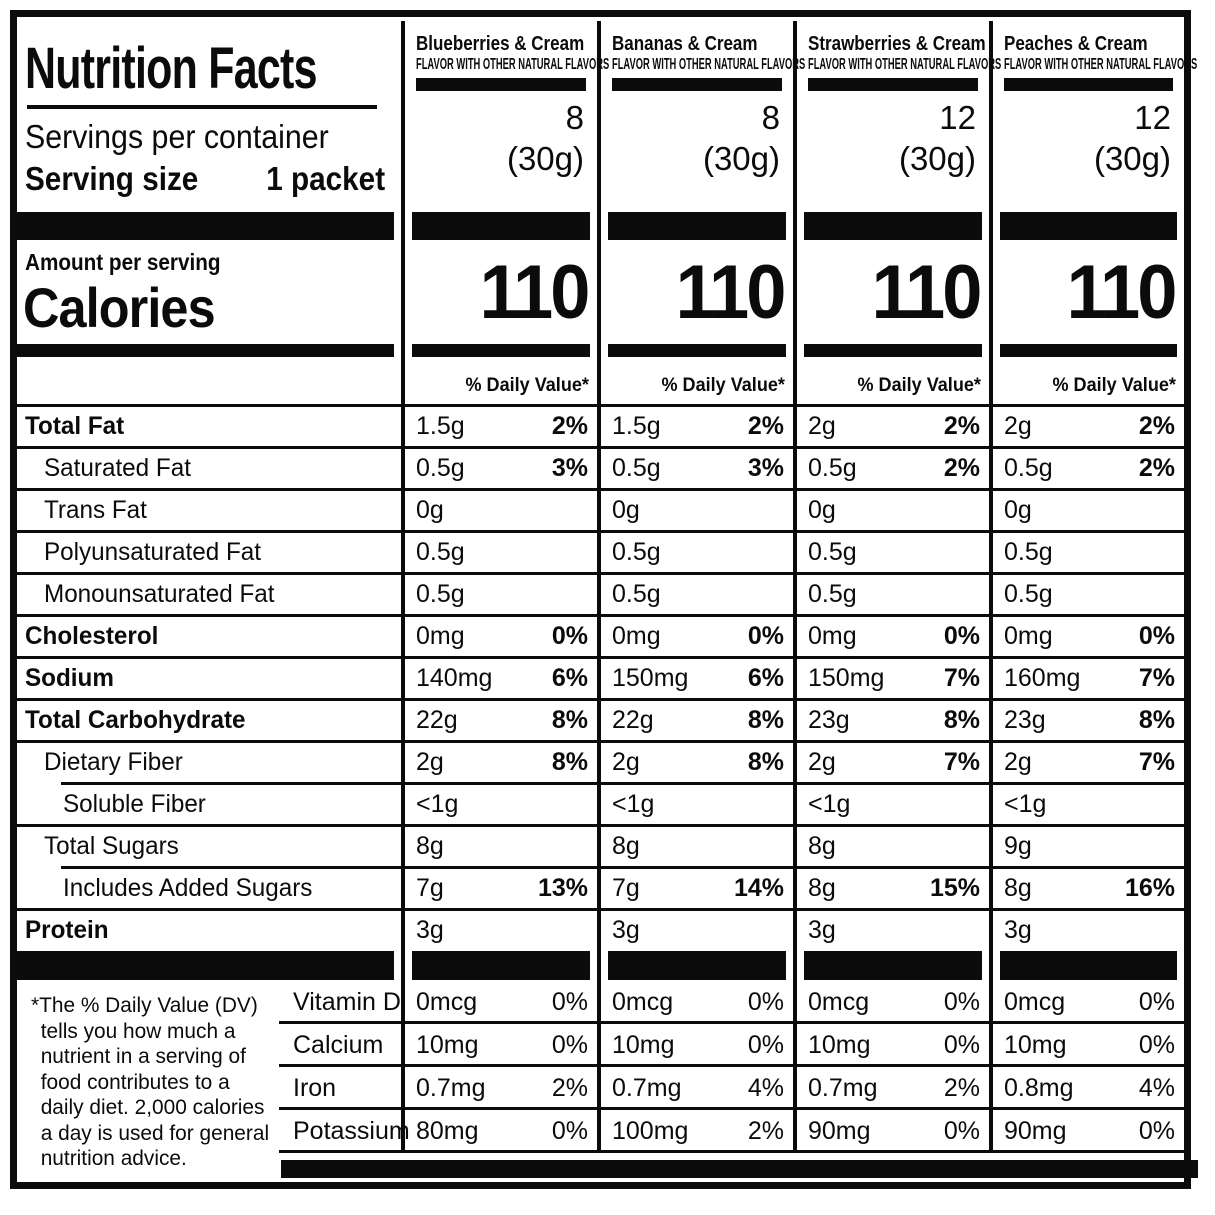 The height and width of the screenshot is (1215, 1215). Describe the element at coordinates (499, 677) in the screenshot. I see `nutrient-value-cell: 140mg 6%` at that location.